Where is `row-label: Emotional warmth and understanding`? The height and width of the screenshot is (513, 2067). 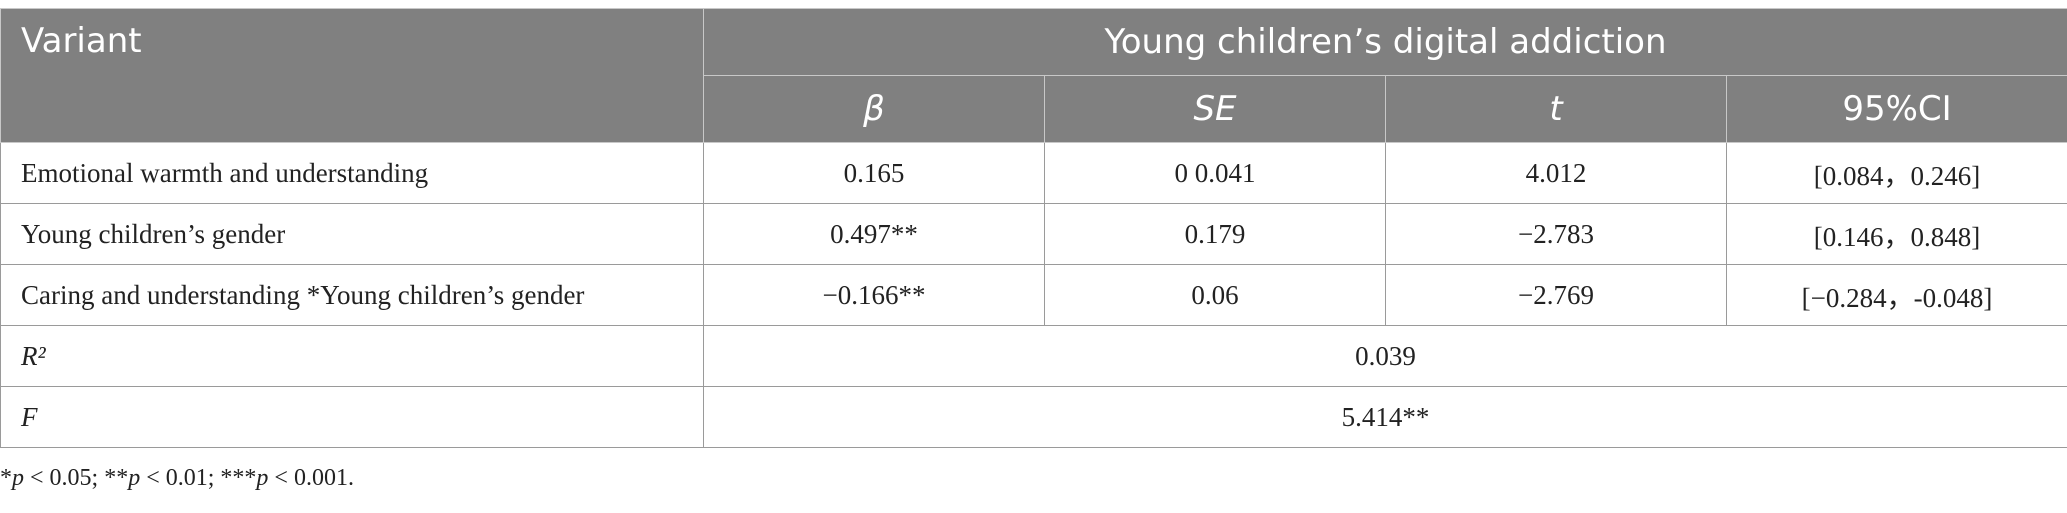
row-label: Emotional warmth and understanding is located at coordinates (352, 173).